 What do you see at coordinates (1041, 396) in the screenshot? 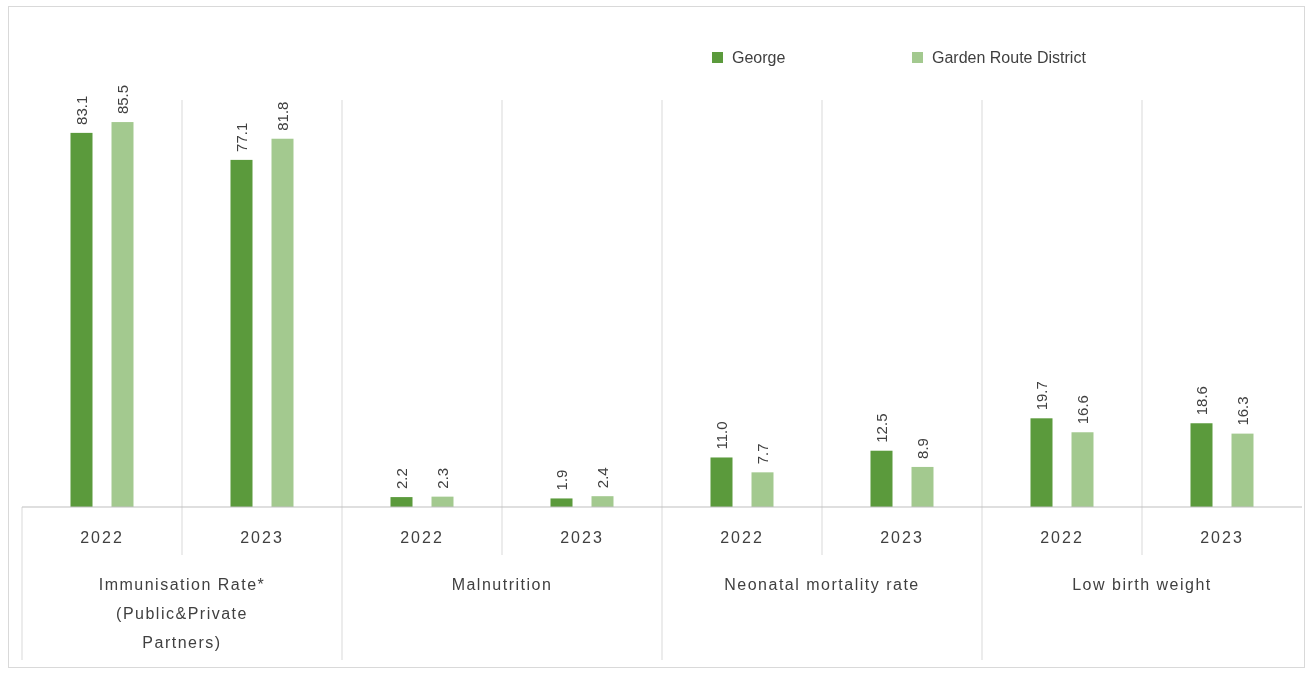
I see `data-label: 19.7` at bounding box center [1041, 396].